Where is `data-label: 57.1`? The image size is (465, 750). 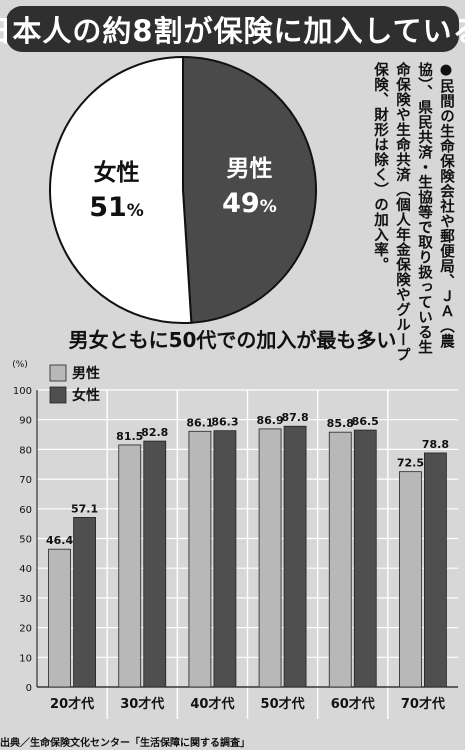
data-label: 57.1 is located at coordinates (84, 508).